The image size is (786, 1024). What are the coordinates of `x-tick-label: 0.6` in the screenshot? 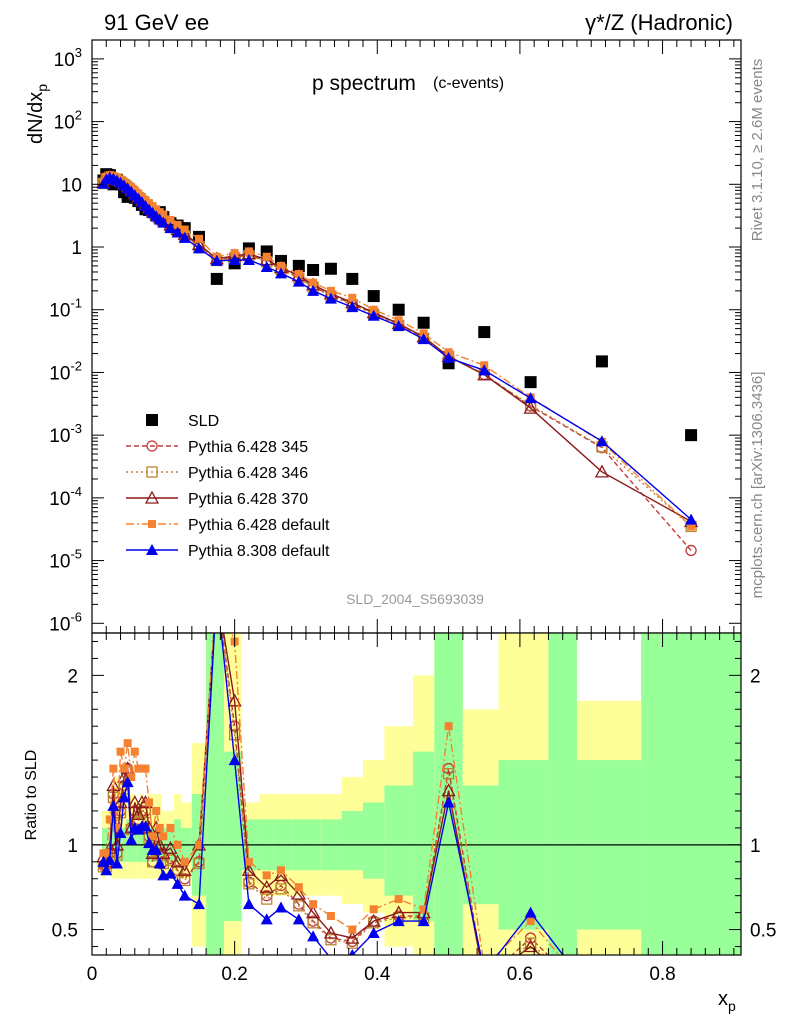 It's located at (520, 974).